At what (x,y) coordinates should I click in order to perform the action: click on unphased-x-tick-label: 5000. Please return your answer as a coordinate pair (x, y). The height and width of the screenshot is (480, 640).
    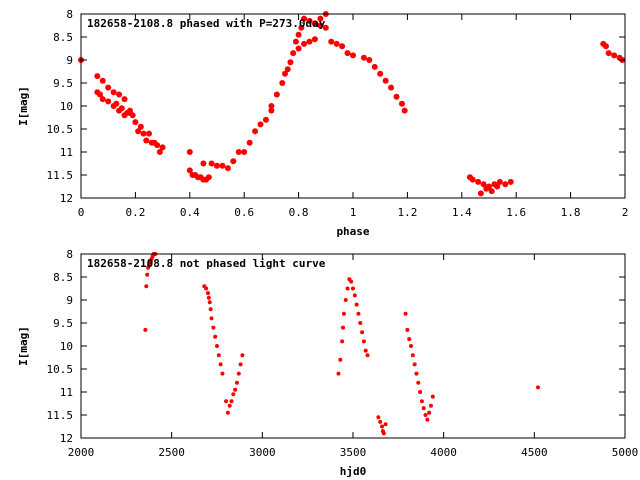
    Looking at the image, I should click on (625, 452).